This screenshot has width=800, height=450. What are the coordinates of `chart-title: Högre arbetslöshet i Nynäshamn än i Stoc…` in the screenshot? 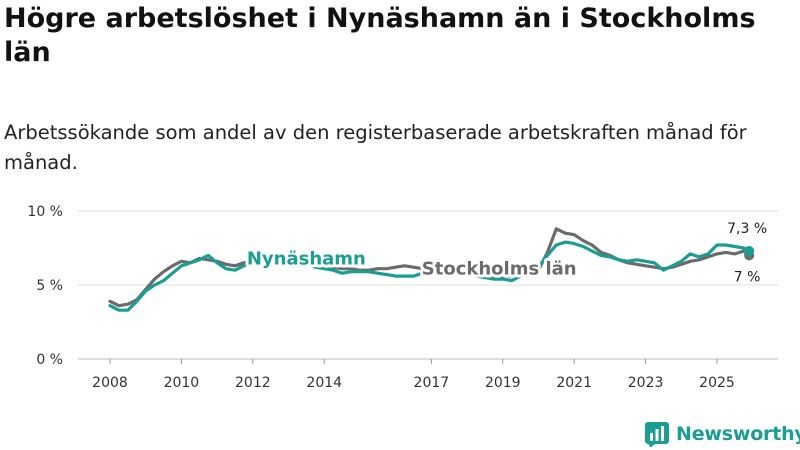 It's located at (380, 35).